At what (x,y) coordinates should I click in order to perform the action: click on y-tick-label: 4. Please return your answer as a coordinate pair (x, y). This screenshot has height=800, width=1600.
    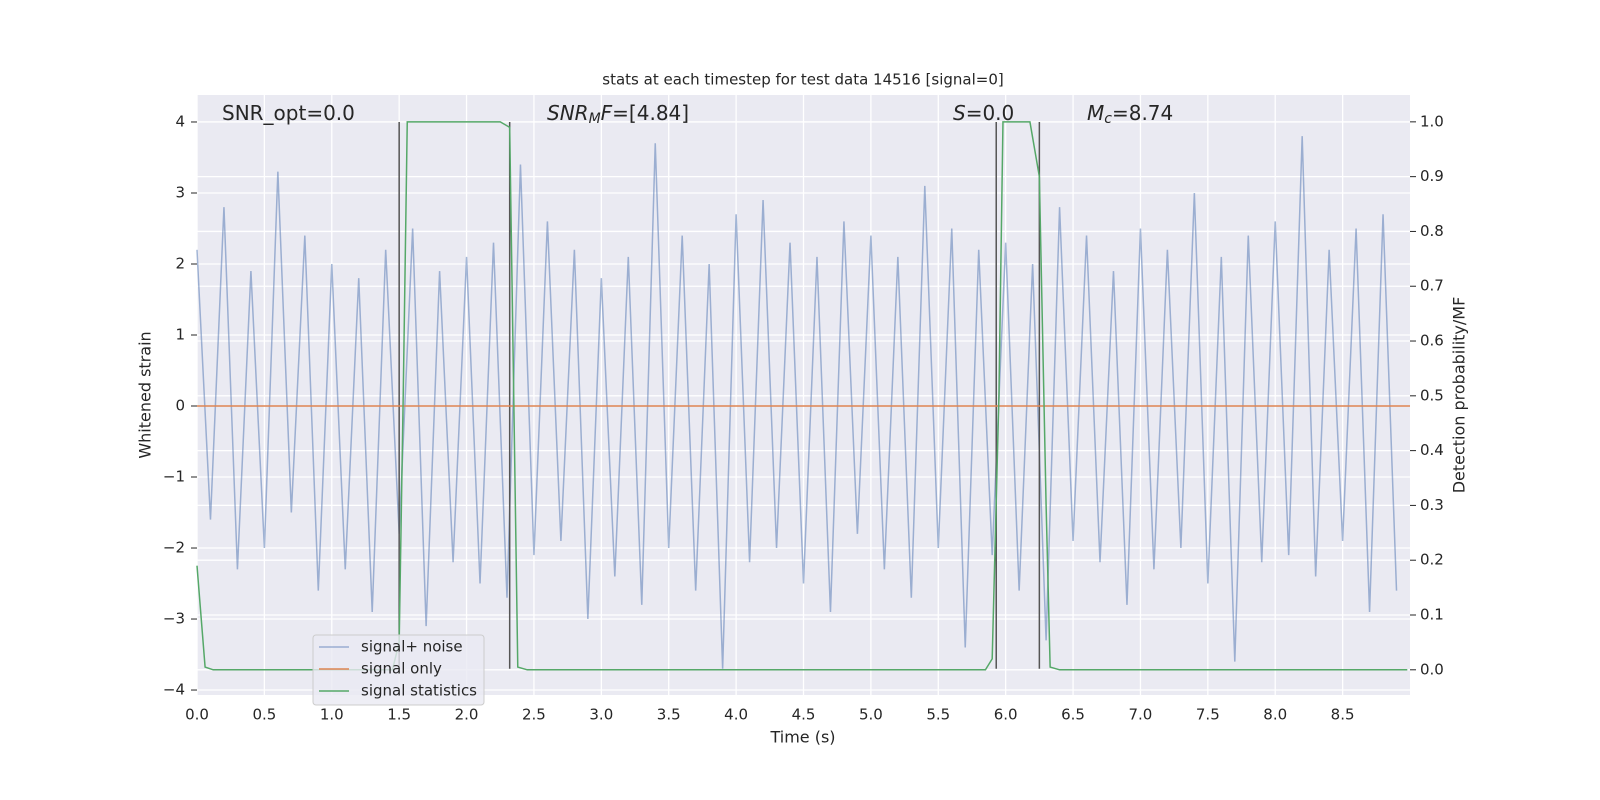
    Looking at the image, I should click on (180, 121).